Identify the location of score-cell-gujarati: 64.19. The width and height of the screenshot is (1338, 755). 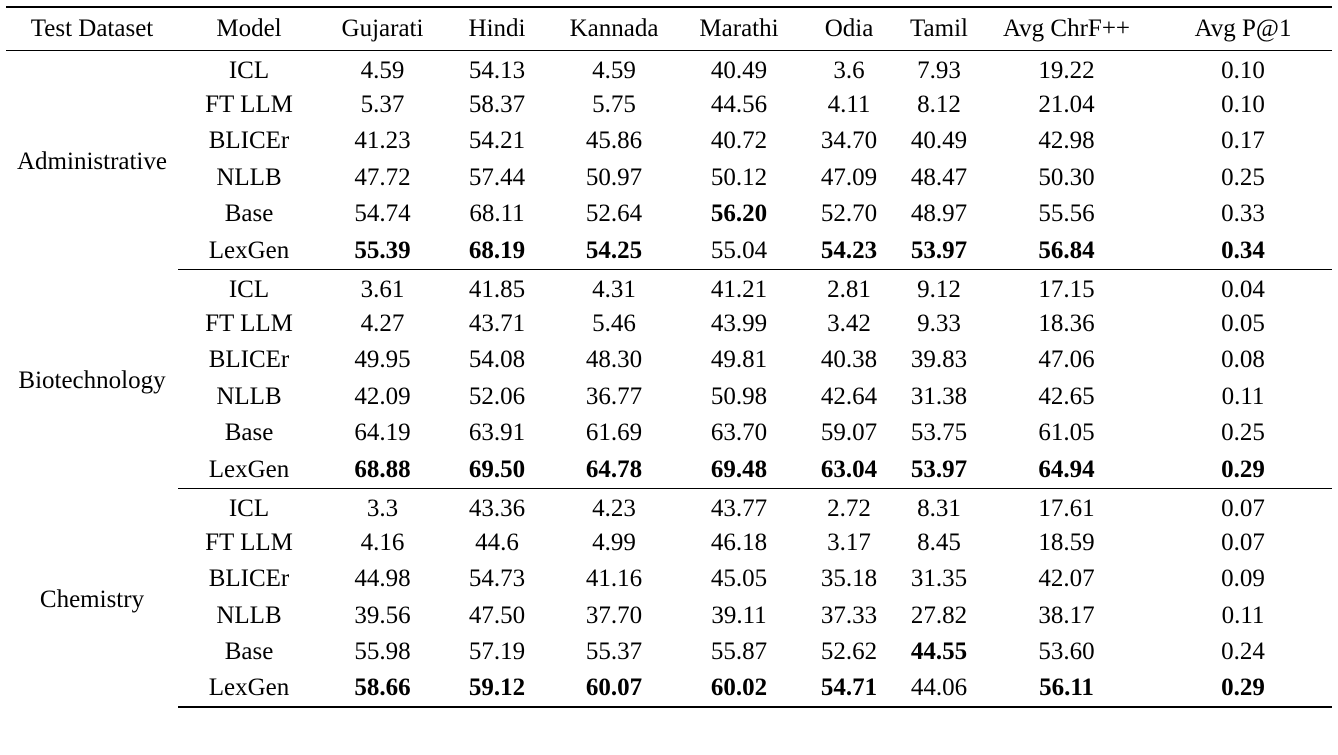
(382, 433).